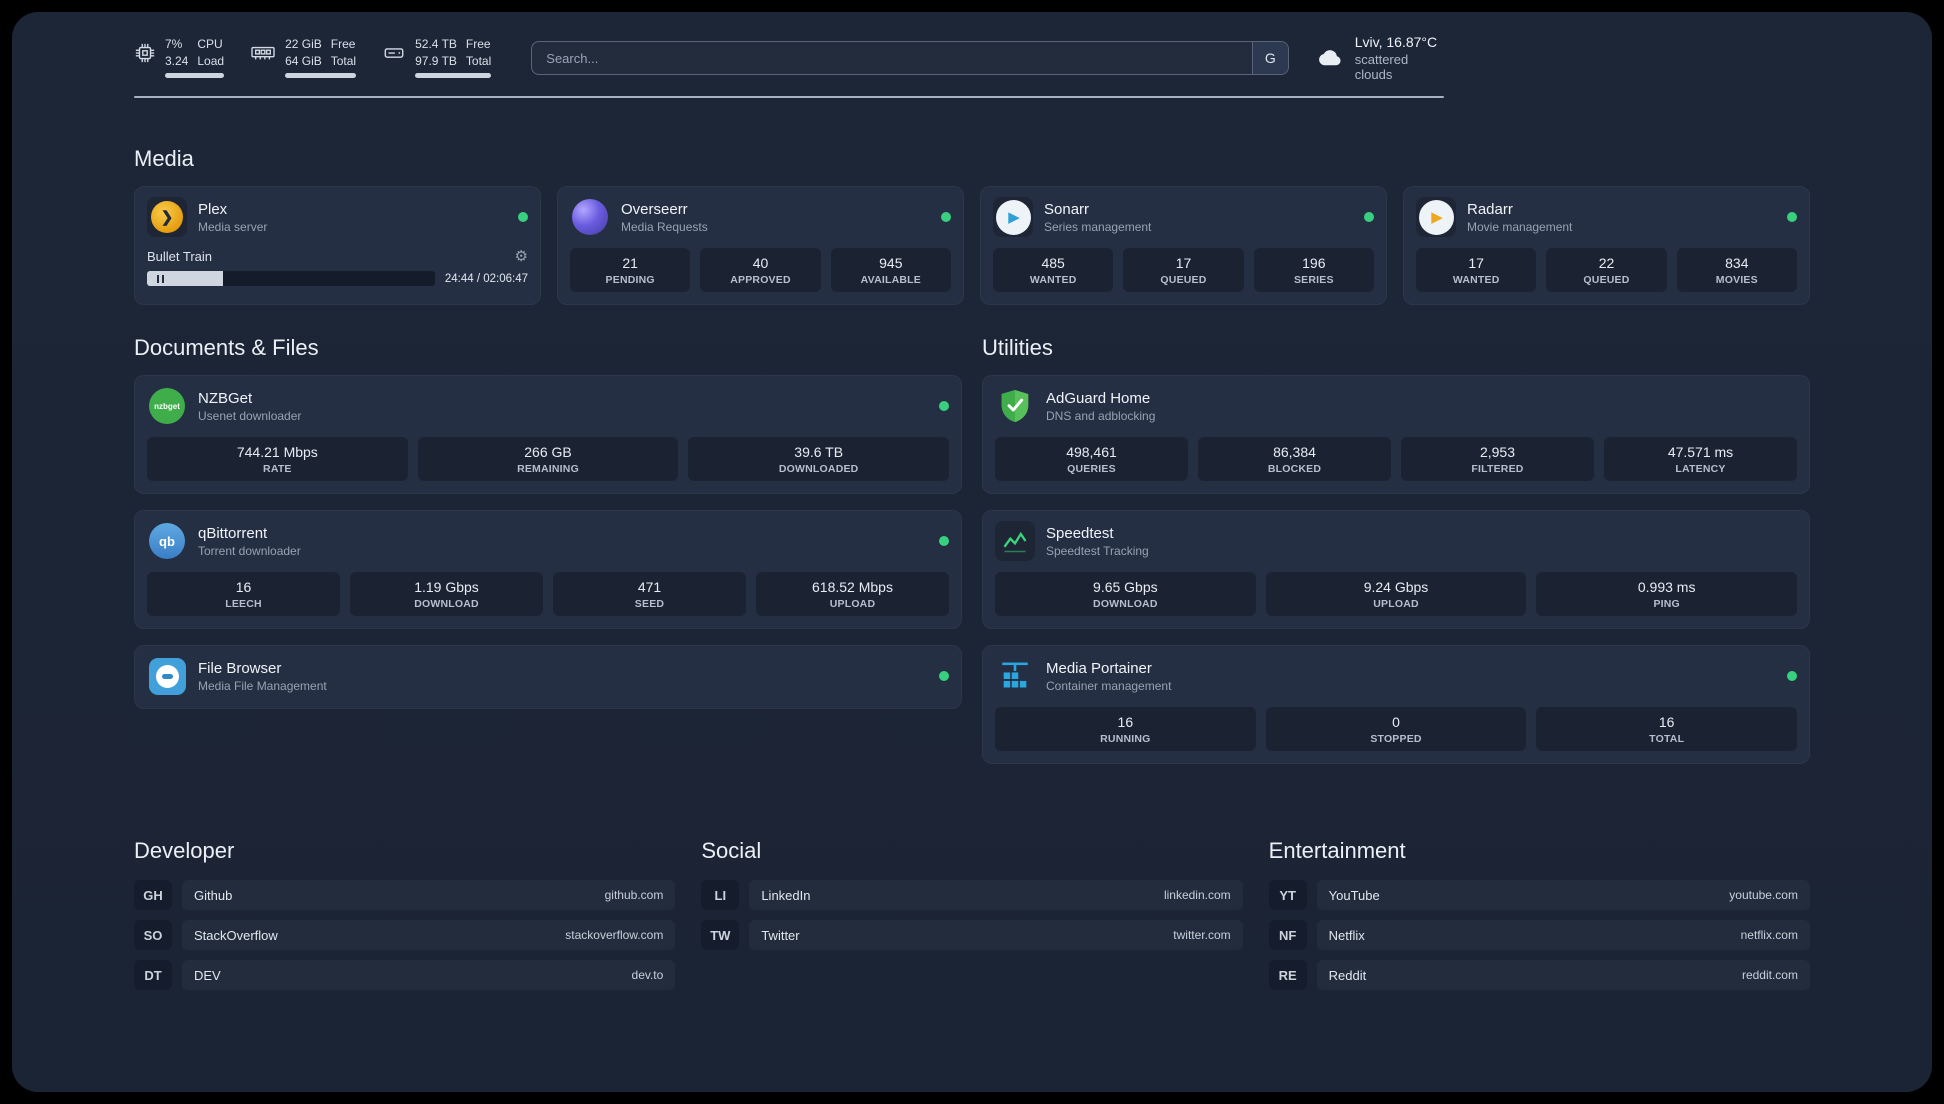 The width and height of the screenshot is (1944, 1104). I want to click on stat-label: DOWNLOADED, so click(818, 469).